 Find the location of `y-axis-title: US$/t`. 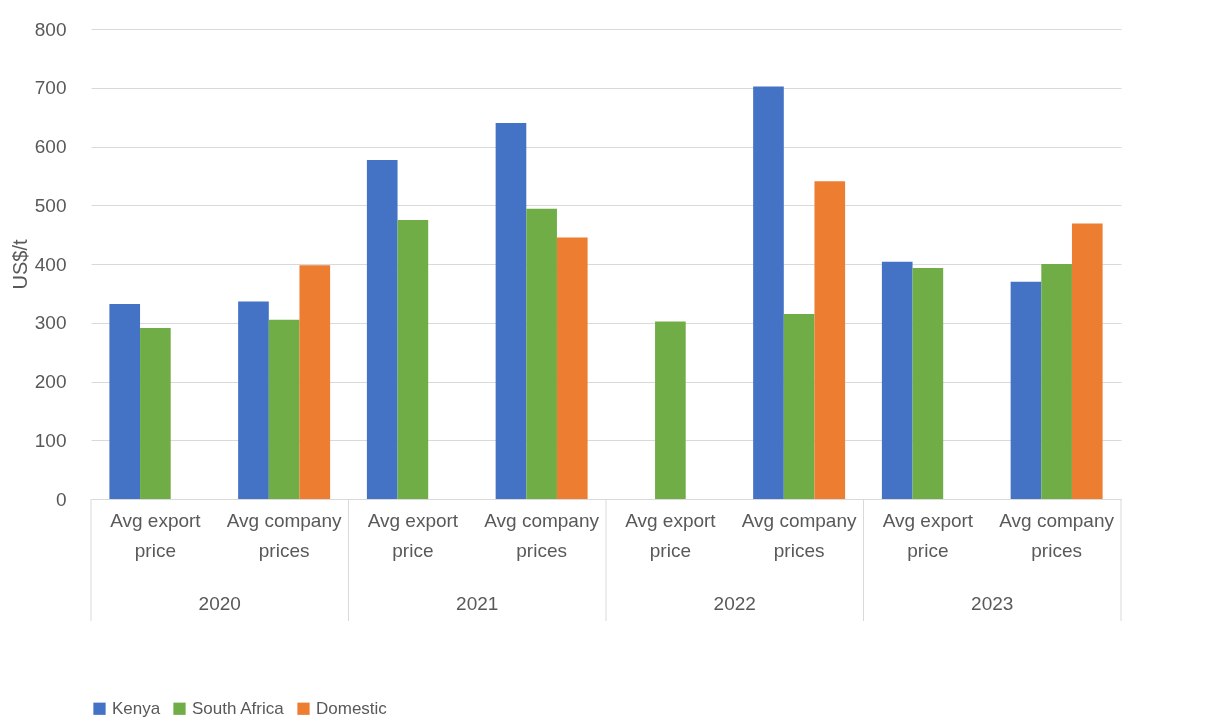

y-axis-title: US$/t is located at coordinates (19, 264).